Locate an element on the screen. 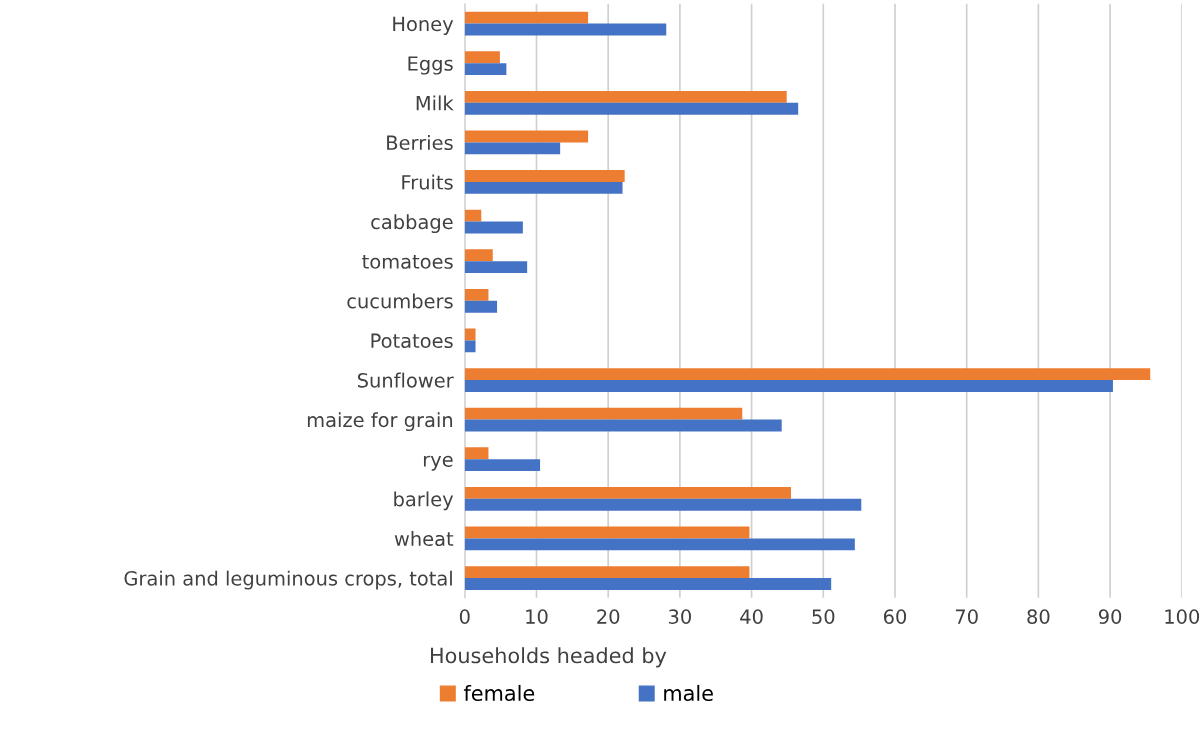 The image size is (1201, 752). y-tick-label: Potatoes is located at coordinates (412, 341).